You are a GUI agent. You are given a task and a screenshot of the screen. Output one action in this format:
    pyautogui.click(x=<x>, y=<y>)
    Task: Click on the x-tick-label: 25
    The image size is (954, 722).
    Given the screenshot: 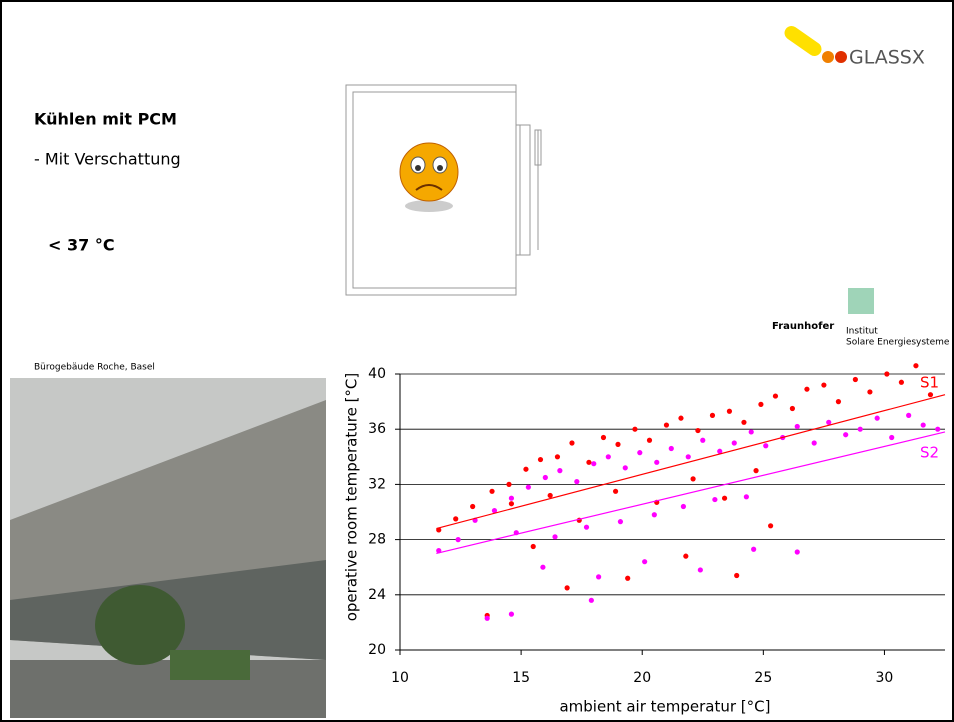 What is the action you would take?
    pyautogui.click(x=763, y=678)
    